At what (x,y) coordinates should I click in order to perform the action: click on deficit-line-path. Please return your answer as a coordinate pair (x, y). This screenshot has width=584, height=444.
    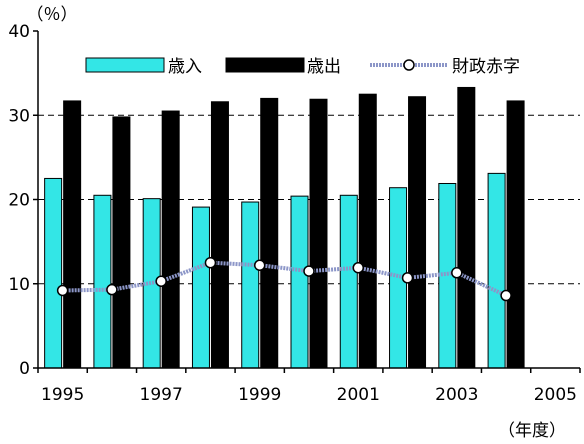
    Looking at the image, I should click on (284, 279).